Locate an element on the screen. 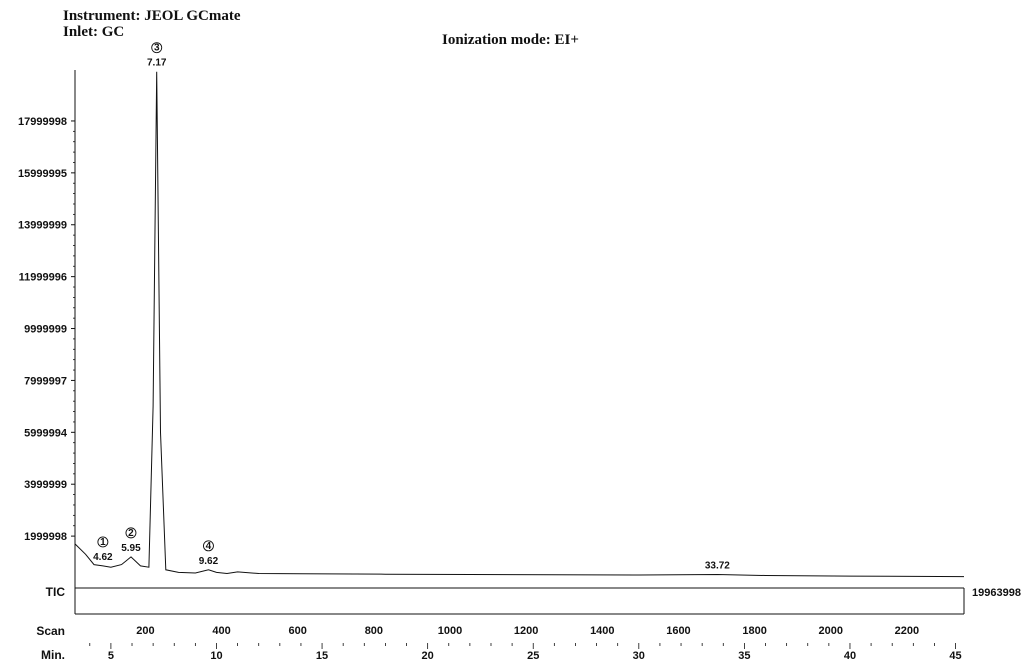 The image size is (1034, 663). scan-tick-label: 1600 is located at coordinates (678, 631).